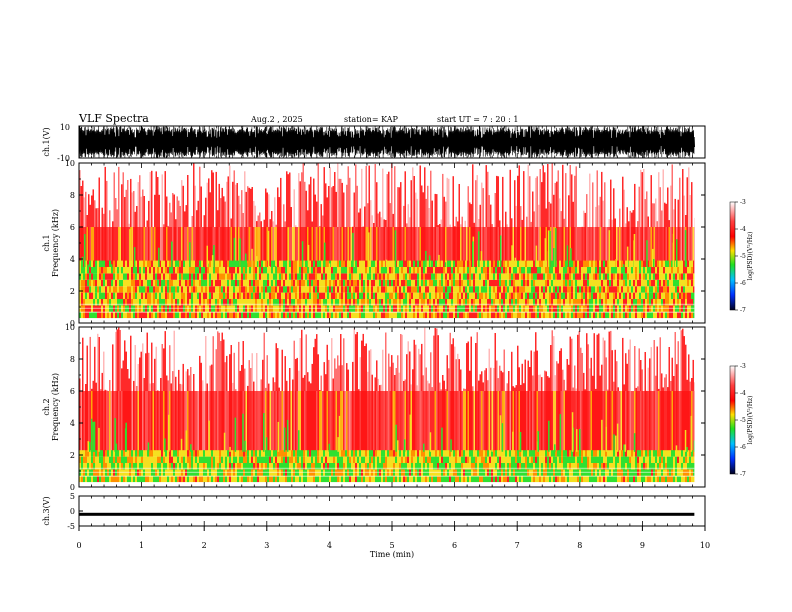  I want to click on ch3-ytick-label--5: -5, so click(71, 526).